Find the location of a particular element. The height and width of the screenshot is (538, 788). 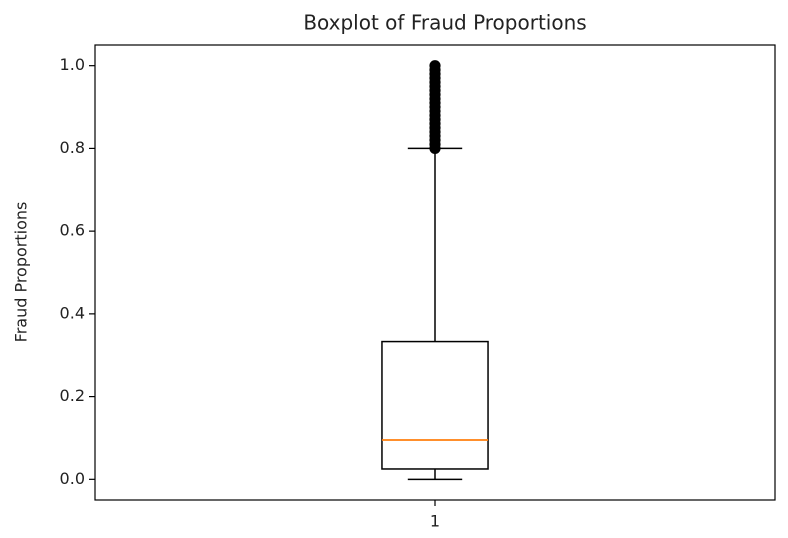

y-tick-label: 0.2 is located at coordinates (72, 395).